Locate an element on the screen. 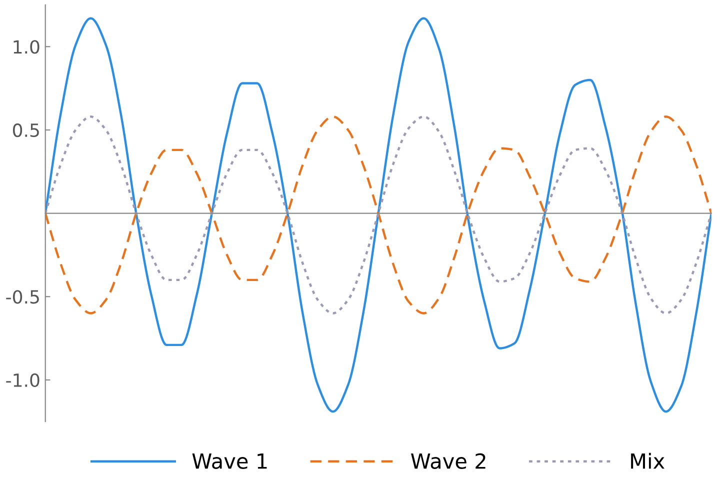  legend-label: Wave 1 is located at coordinates (229, 461).